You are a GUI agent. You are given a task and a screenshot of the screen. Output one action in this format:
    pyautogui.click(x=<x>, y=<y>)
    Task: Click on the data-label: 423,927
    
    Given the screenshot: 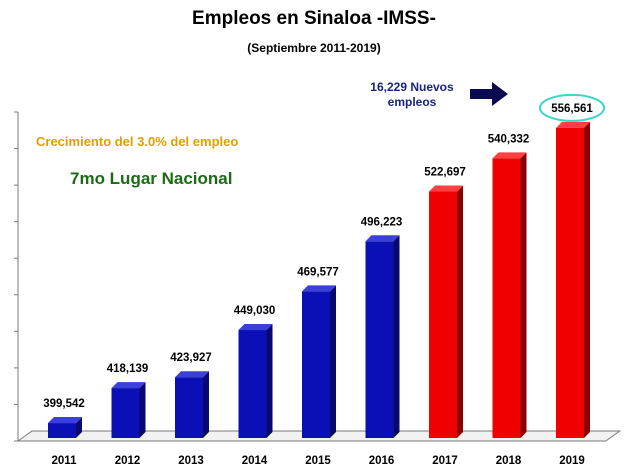 What is the action you would take?
    pyautogui.click(x=191, y=358)
    